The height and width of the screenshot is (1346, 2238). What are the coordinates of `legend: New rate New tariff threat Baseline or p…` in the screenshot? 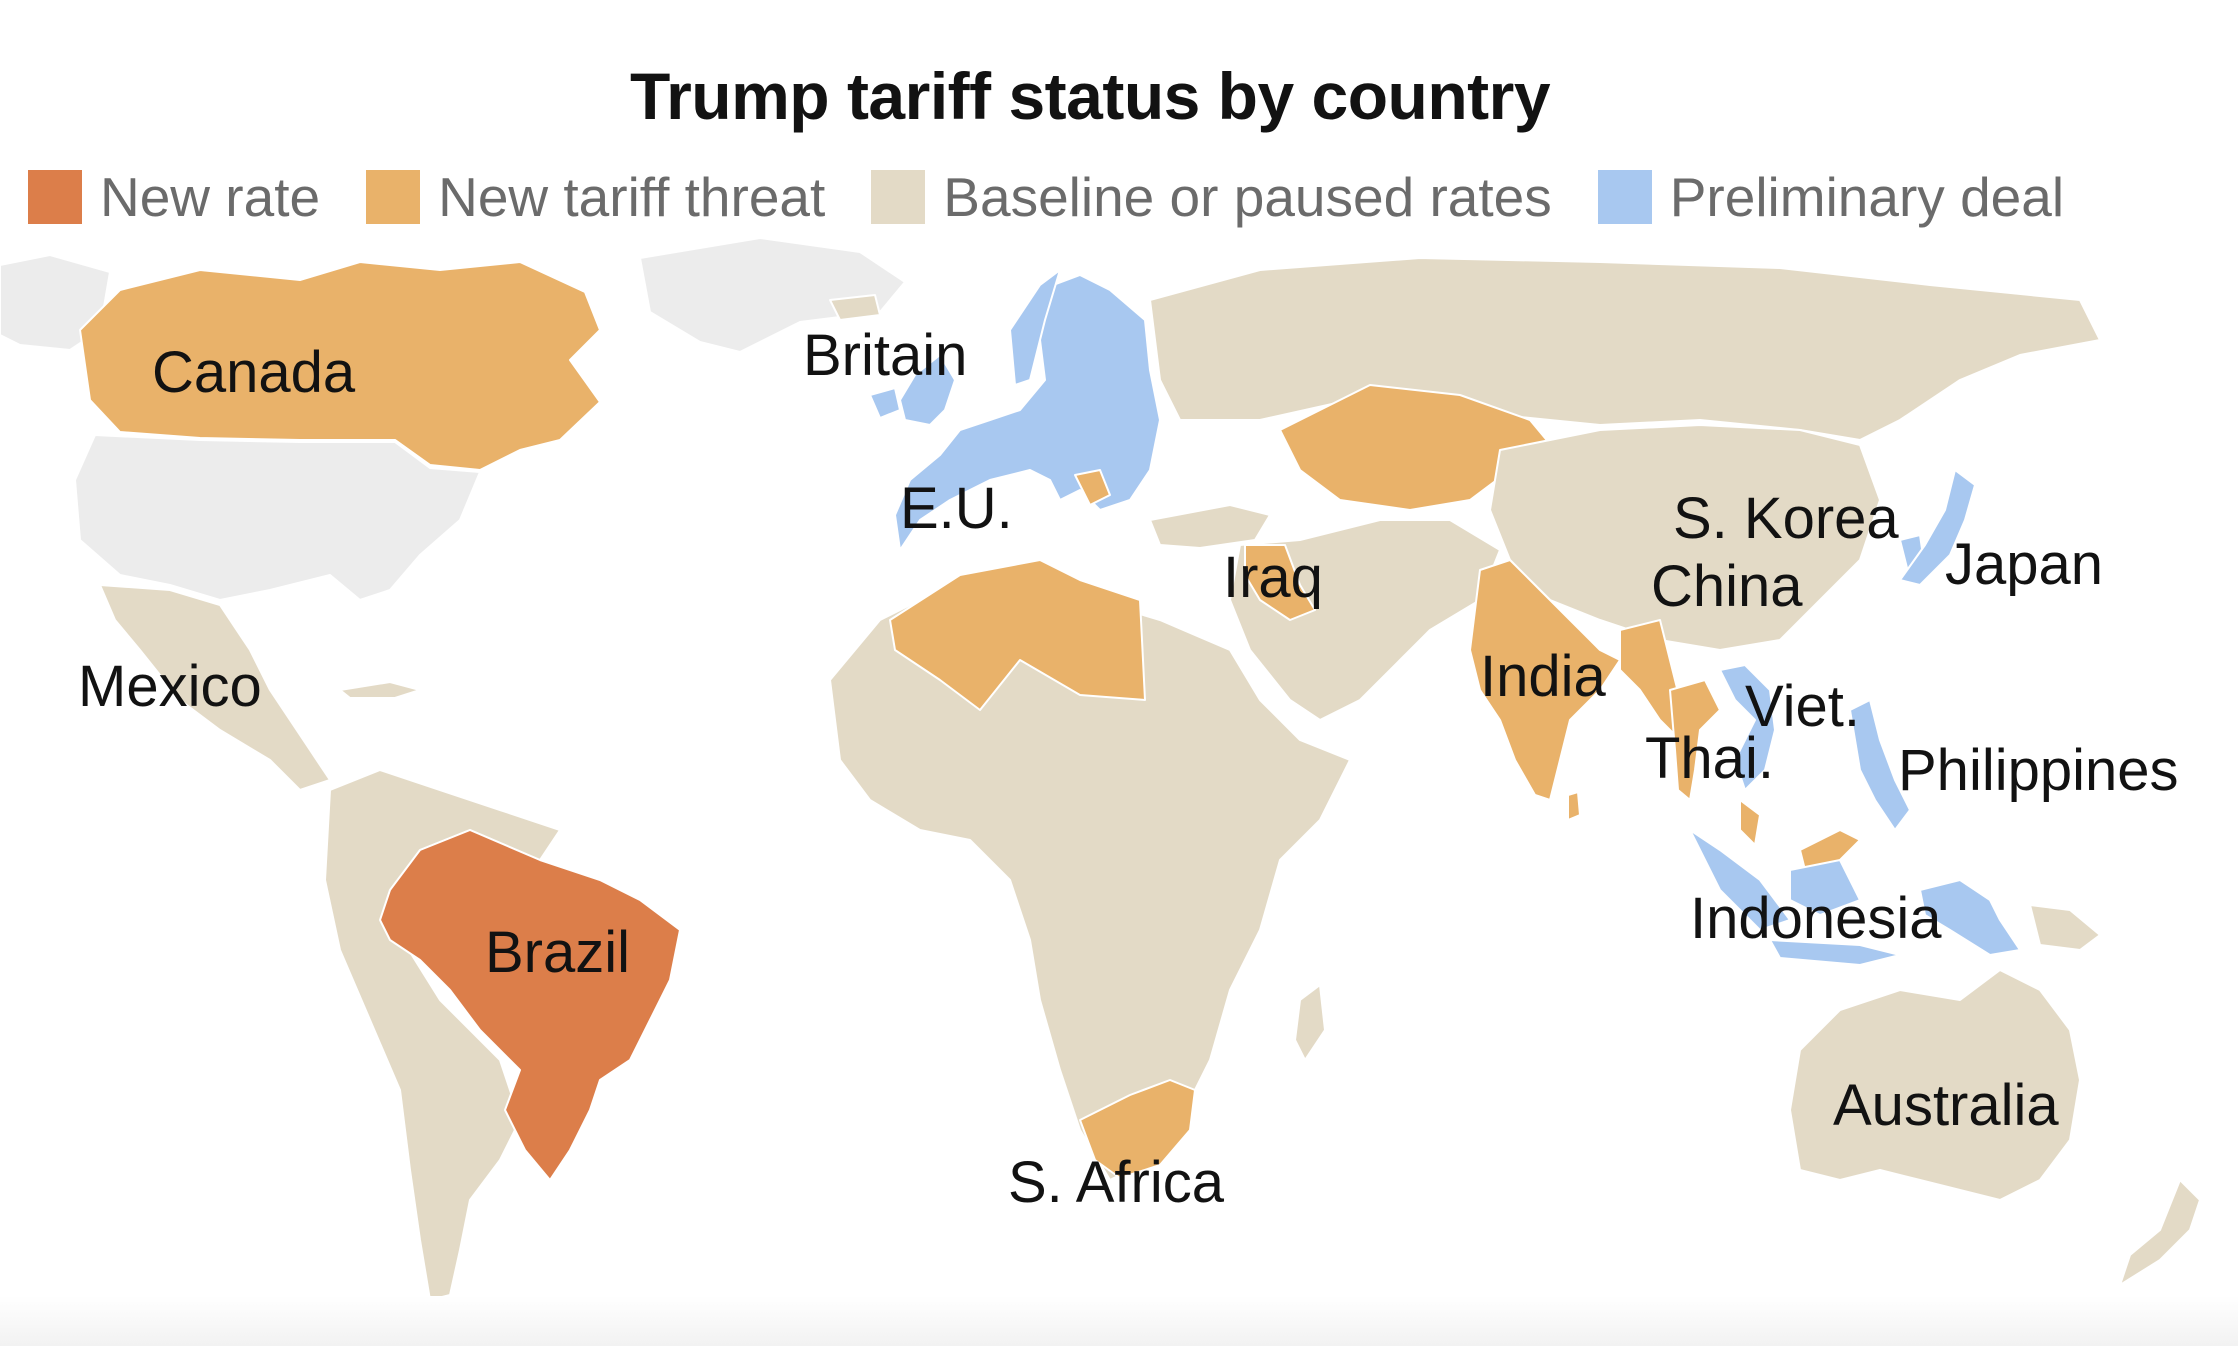 It's located at (1069, 197).